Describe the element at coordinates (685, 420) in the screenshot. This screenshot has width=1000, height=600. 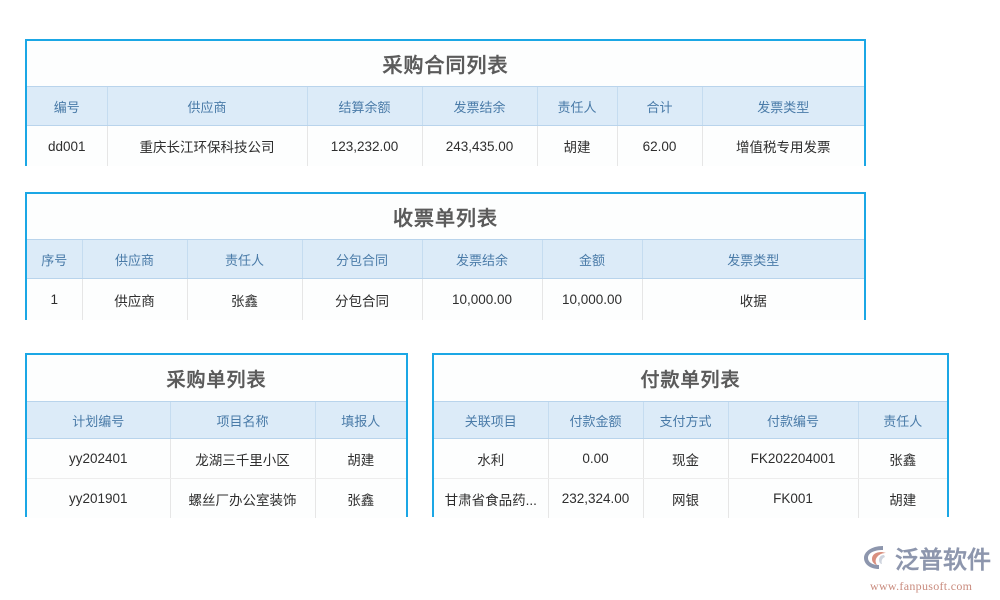
I see `column-header-zhifufangshi: 支付方式` at that location.